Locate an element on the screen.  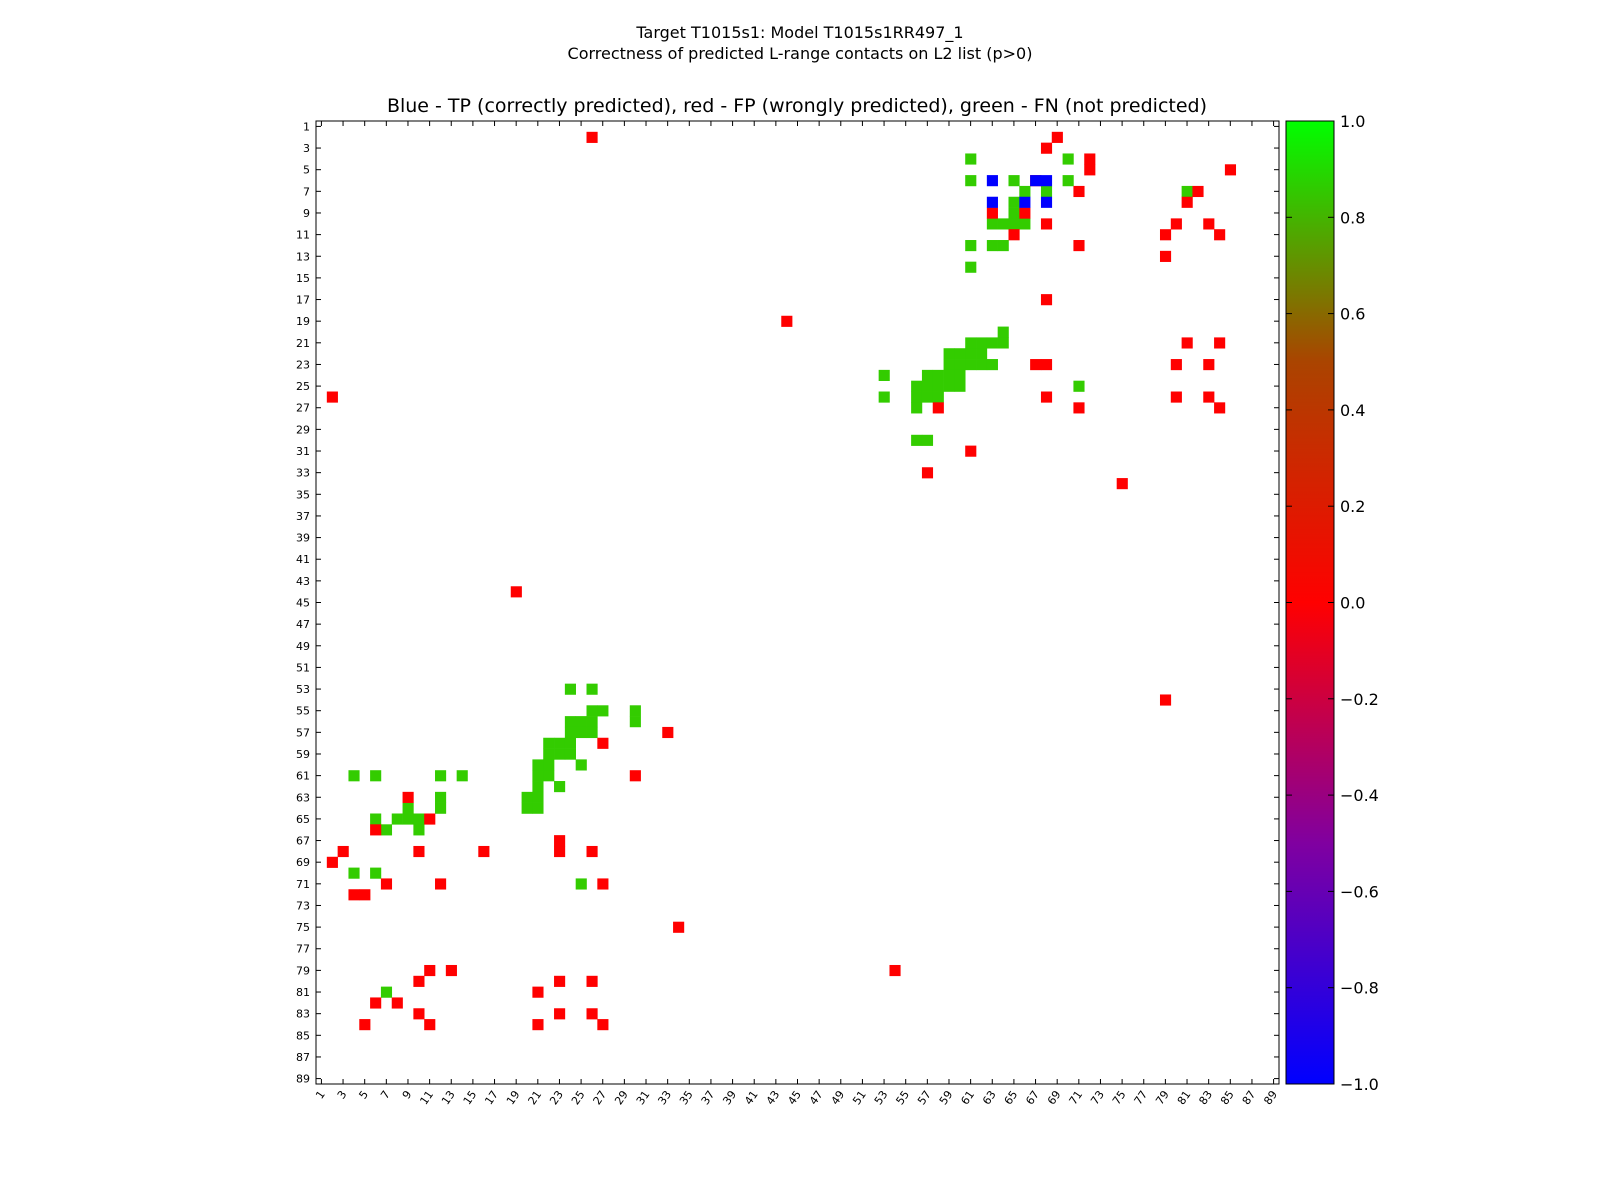
colorbar-ticks: 1.0 0.8 0.6 0.4 0.2 0.0 −0.2 −0.4 −0.6 −0.8 −1.0 is located at coordinates (1332, 603).